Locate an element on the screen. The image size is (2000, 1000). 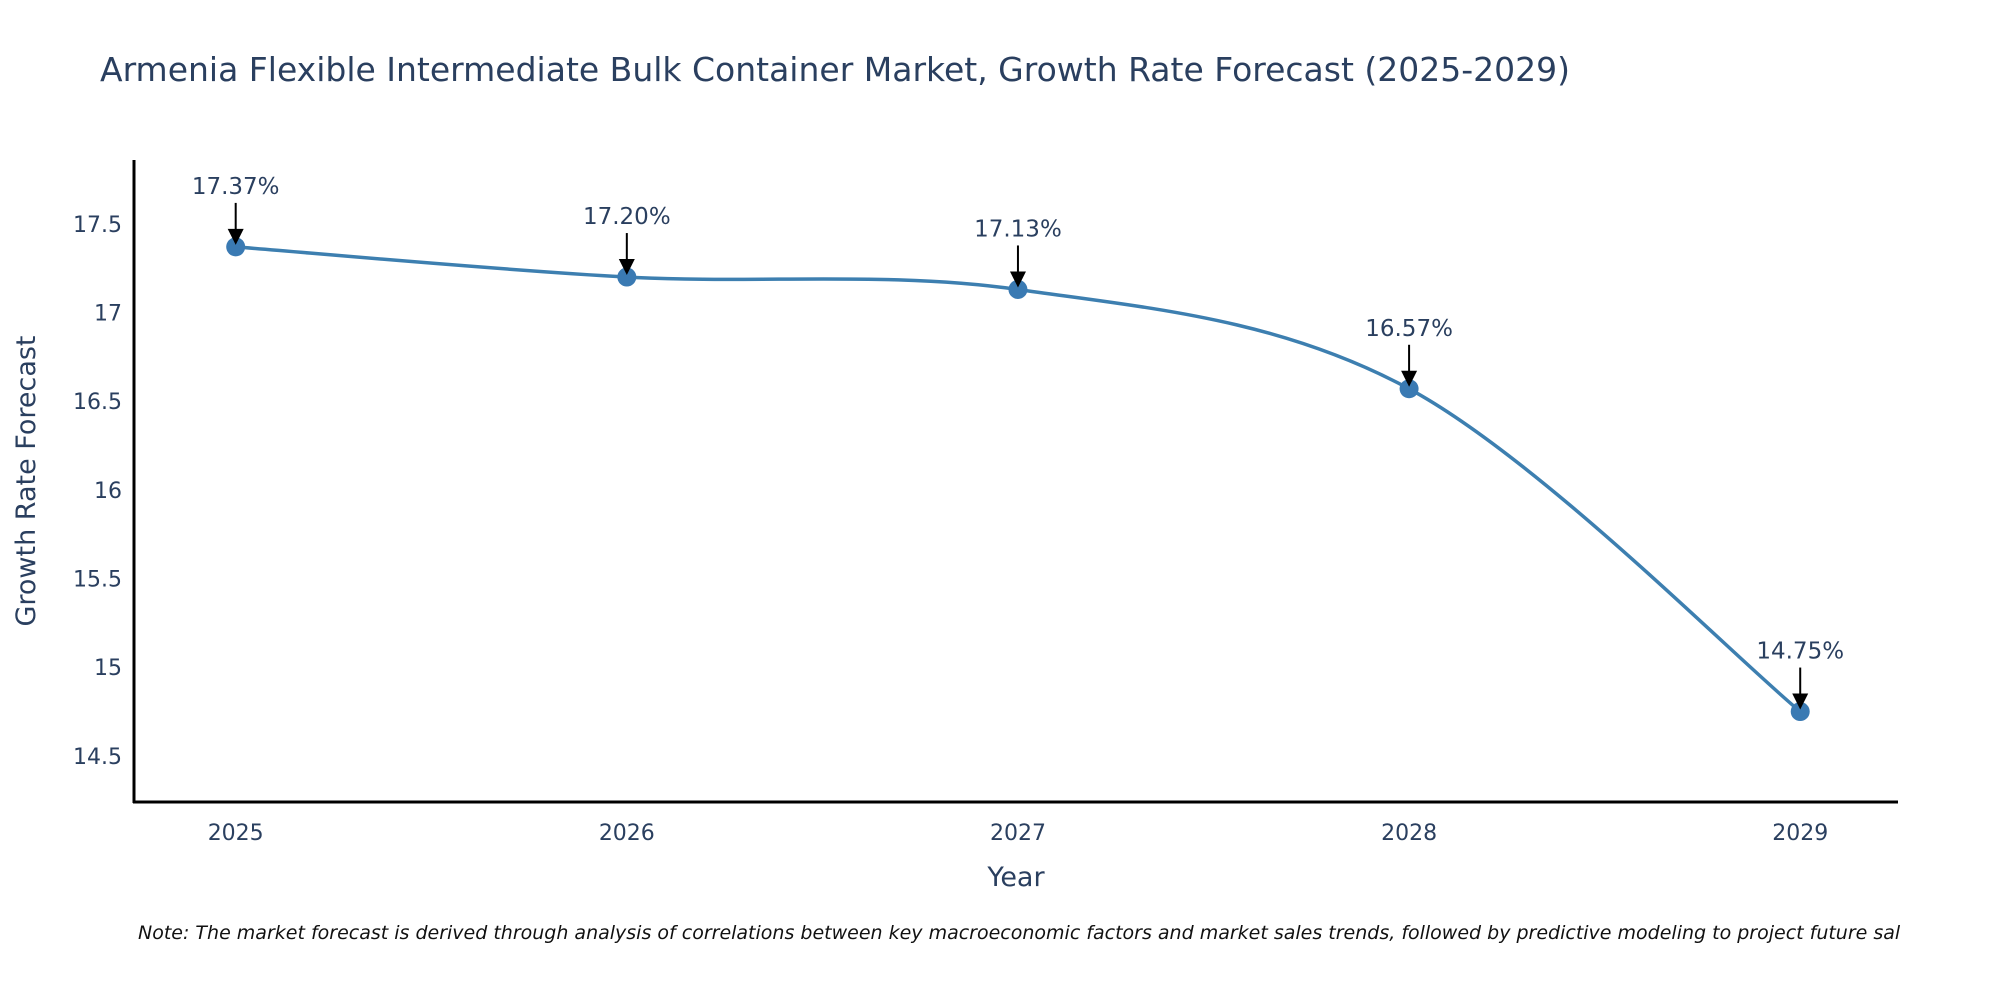
data-label: 16.57% is located at coordinates (1409, 329).